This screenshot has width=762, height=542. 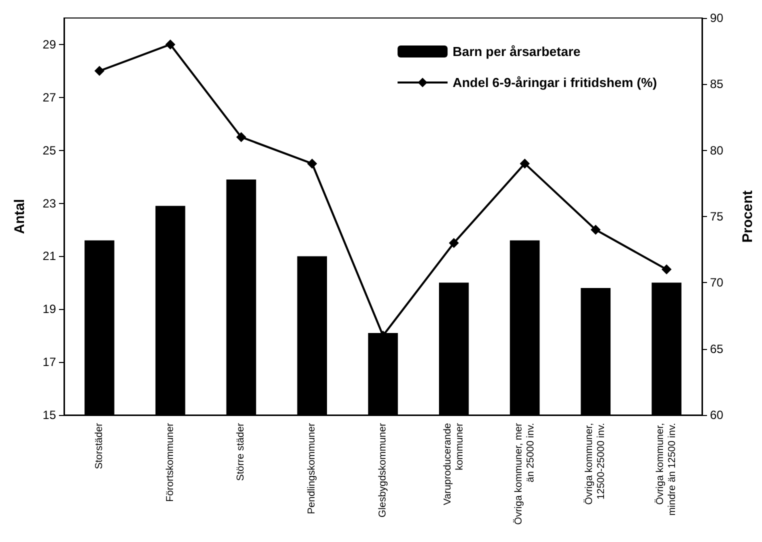 What do you see at coordinates (49, 415) in the screenshot?
I see `y-tick-label: 15` at bounding box center [49, 415].